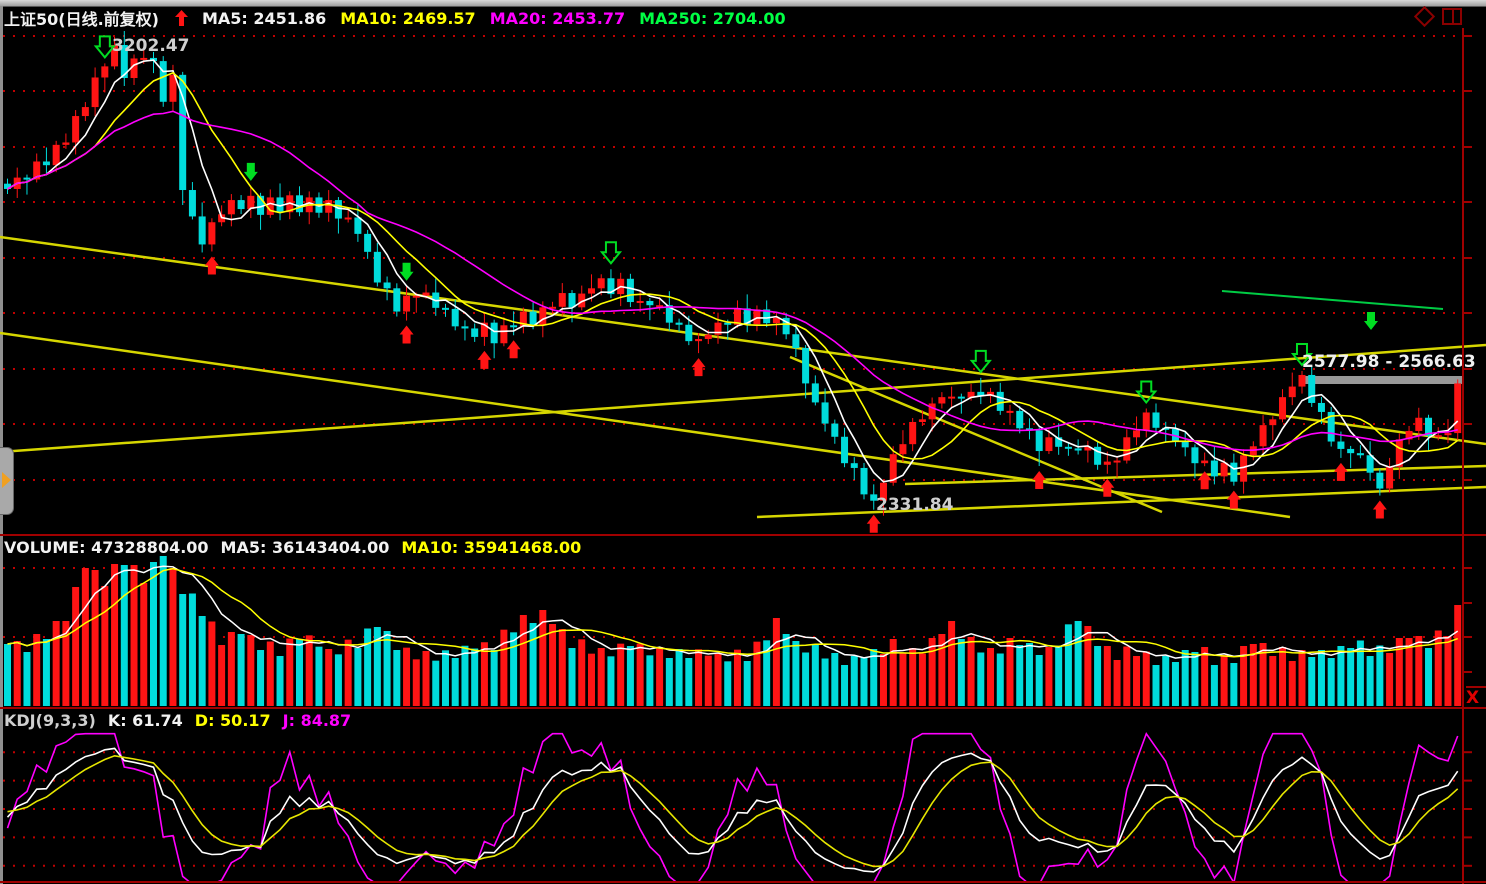 Image resolution: width=1486 pixels, height=884 pixels. I want to click on window-corner-icons, so click(1437, 16).